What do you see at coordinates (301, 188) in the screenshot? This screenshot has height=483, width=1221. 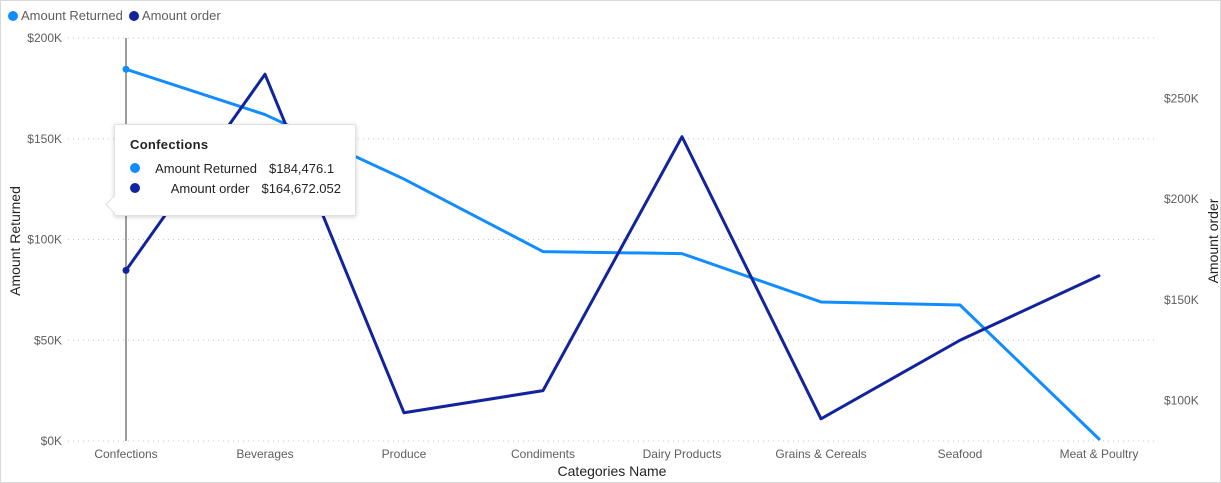 I see `tooltip-value: $164,672.052` at bounding box center [301, 188].